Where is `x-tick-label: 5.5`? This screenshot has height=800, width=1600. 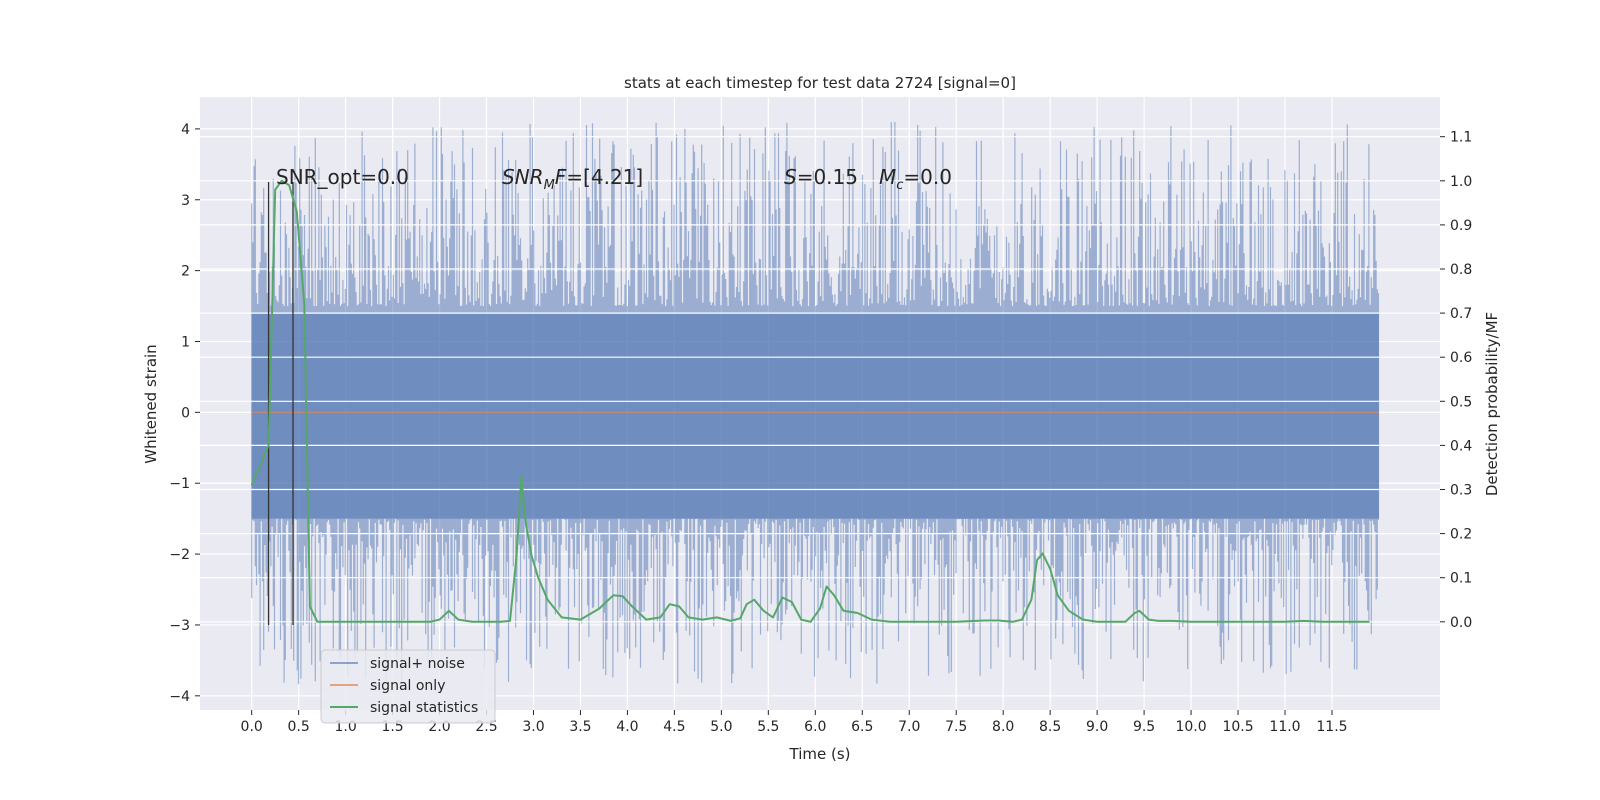 x-tick-label: 5.5 is located at coordinates (768, 727).